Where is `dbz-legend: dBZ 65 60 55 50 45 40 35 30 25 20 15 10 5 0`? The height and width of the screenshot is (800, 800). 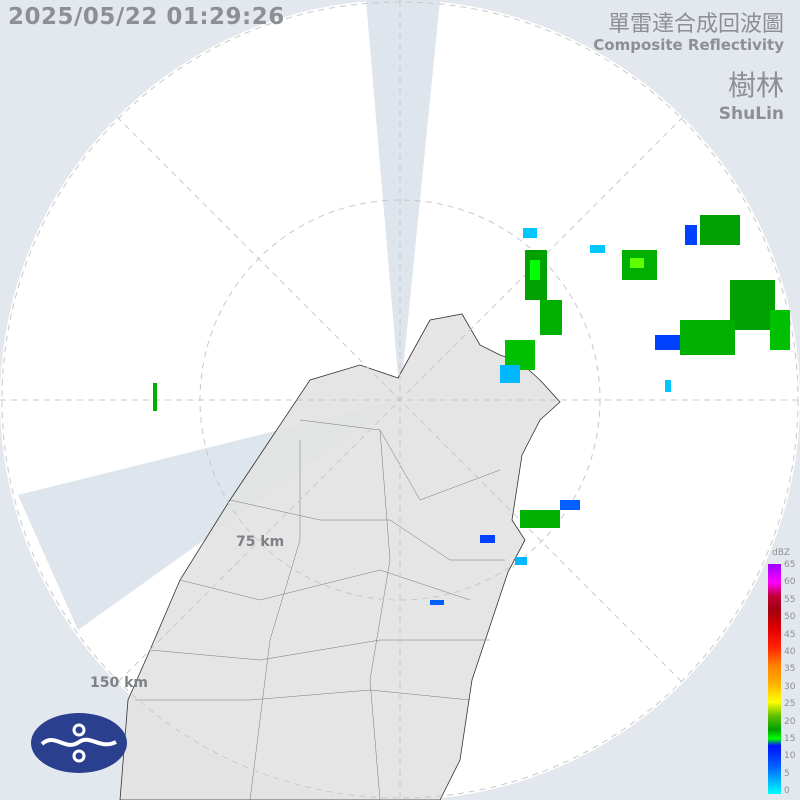 dbz-legend: dBZ 65 60 55 50 45 40 35 30 25 20 15 10 5 0 is located at coordinates (784, 672).